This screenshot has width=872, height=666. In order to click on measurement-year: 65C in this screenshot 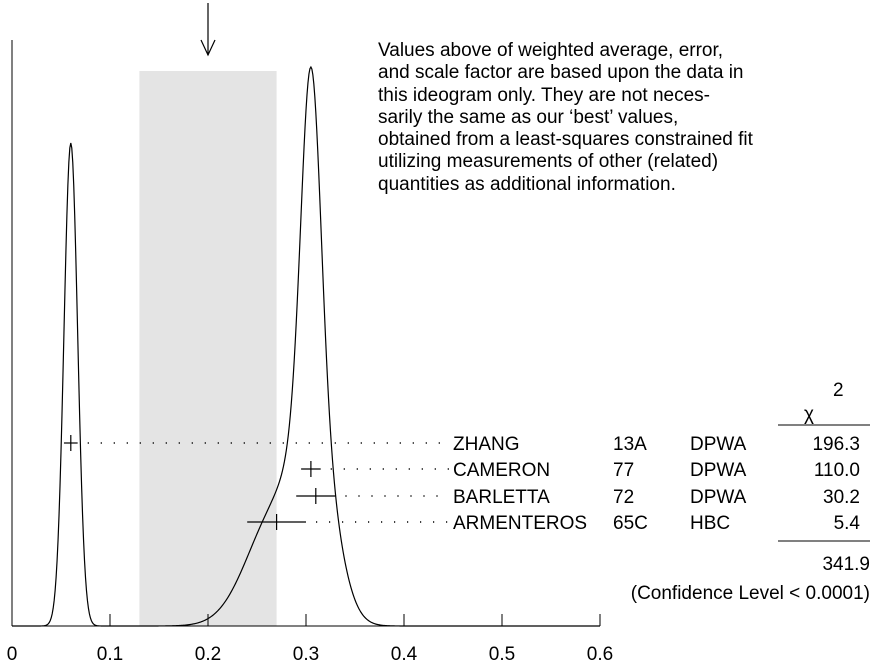, I will do `click(630, 523)`.